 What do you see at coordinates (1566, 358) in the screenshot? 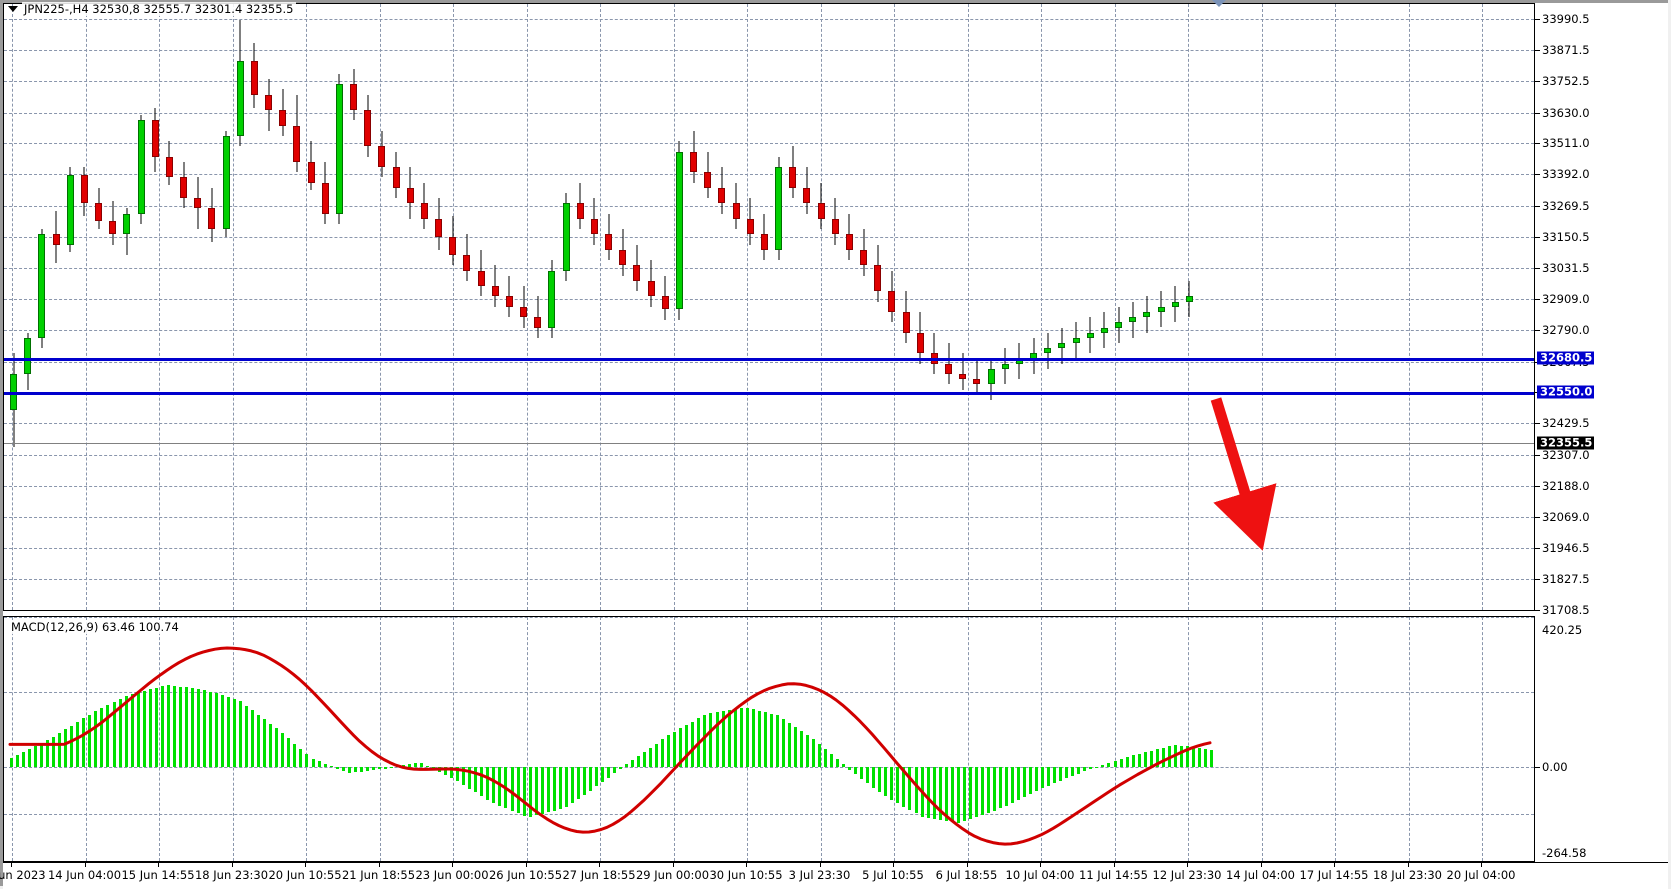
I see `level-price-badge: 32680.5` at bounding box center [1566, 358].